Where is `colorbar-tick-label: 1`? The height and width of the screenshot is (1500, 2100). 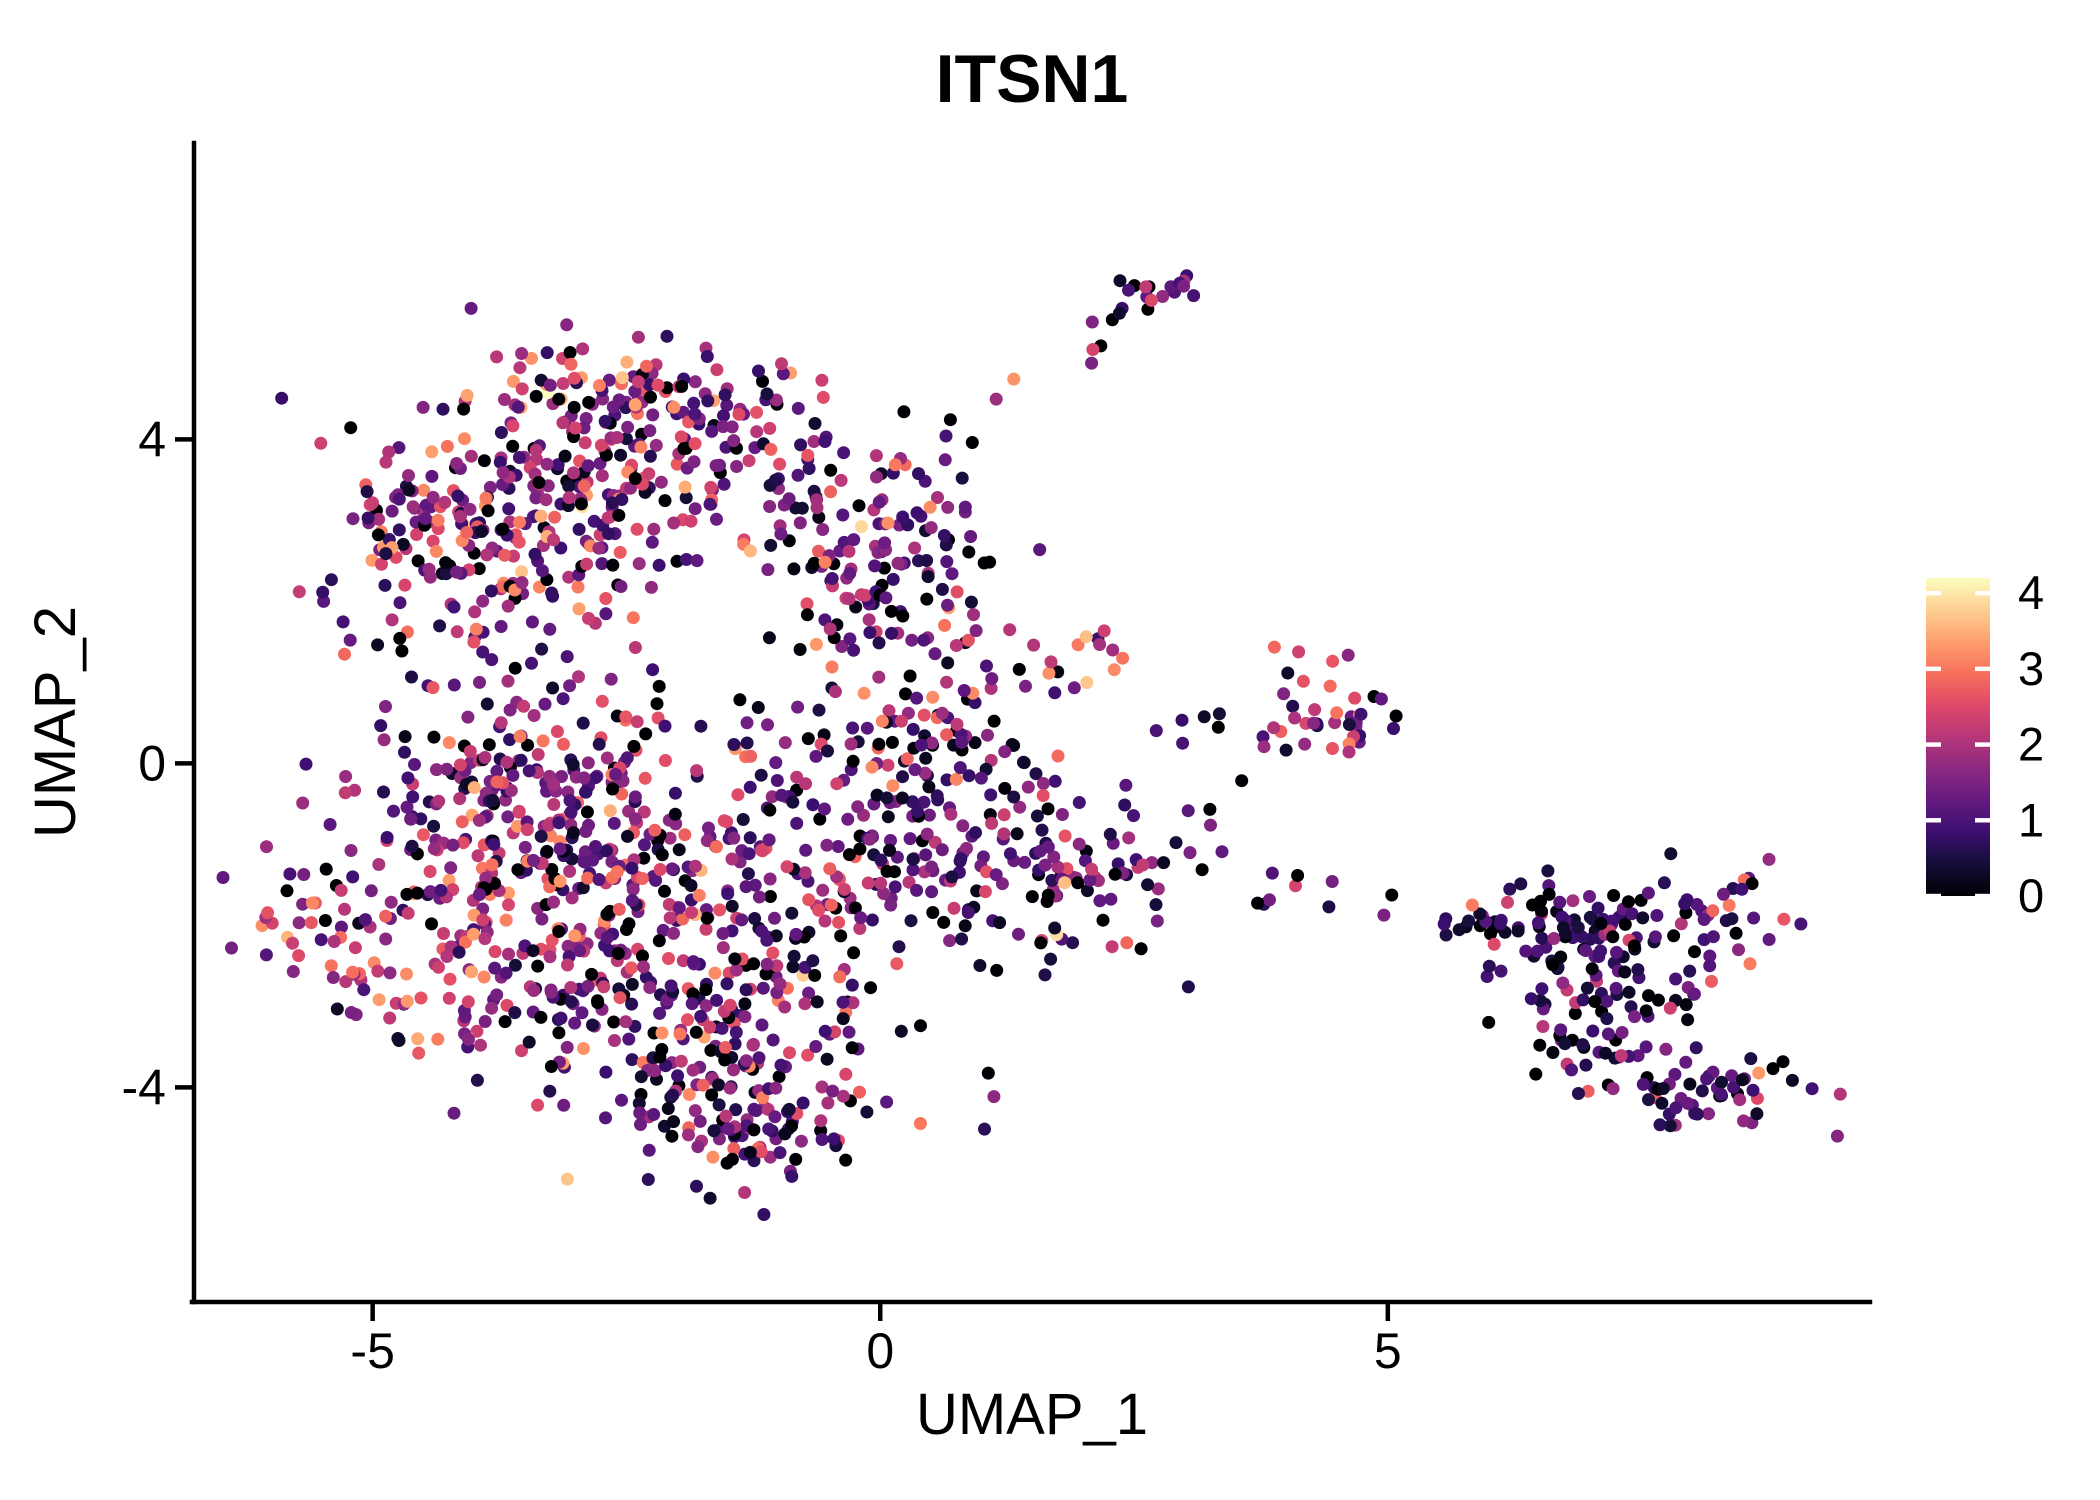
colorbar-tick-label: 1 is located at coordinates (2031, 819).